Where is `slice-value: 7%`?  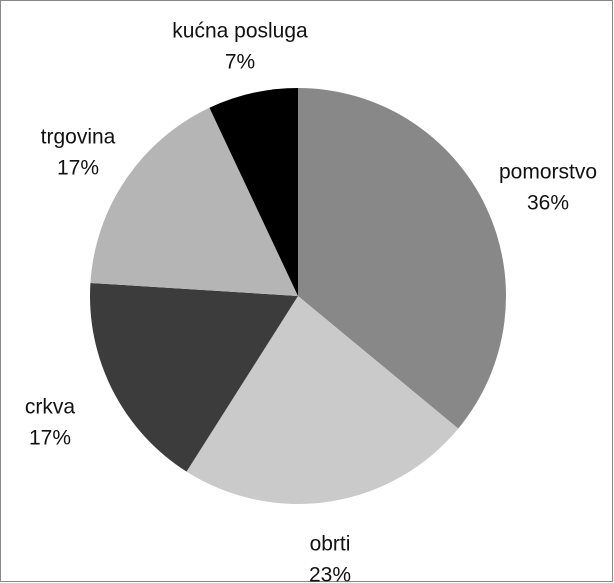 slice-value: 7% is located at coordinates (240, 62).